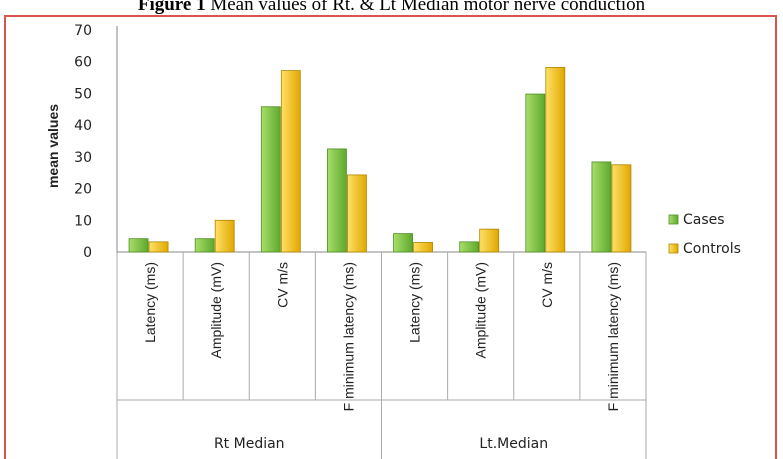 Image resolution: width=783 pixels, height=459 pixels. What do you see at coordinates (87, 253) in the screenshot?
I see `y-tick-label: 0` at bounding box center [87, 253].